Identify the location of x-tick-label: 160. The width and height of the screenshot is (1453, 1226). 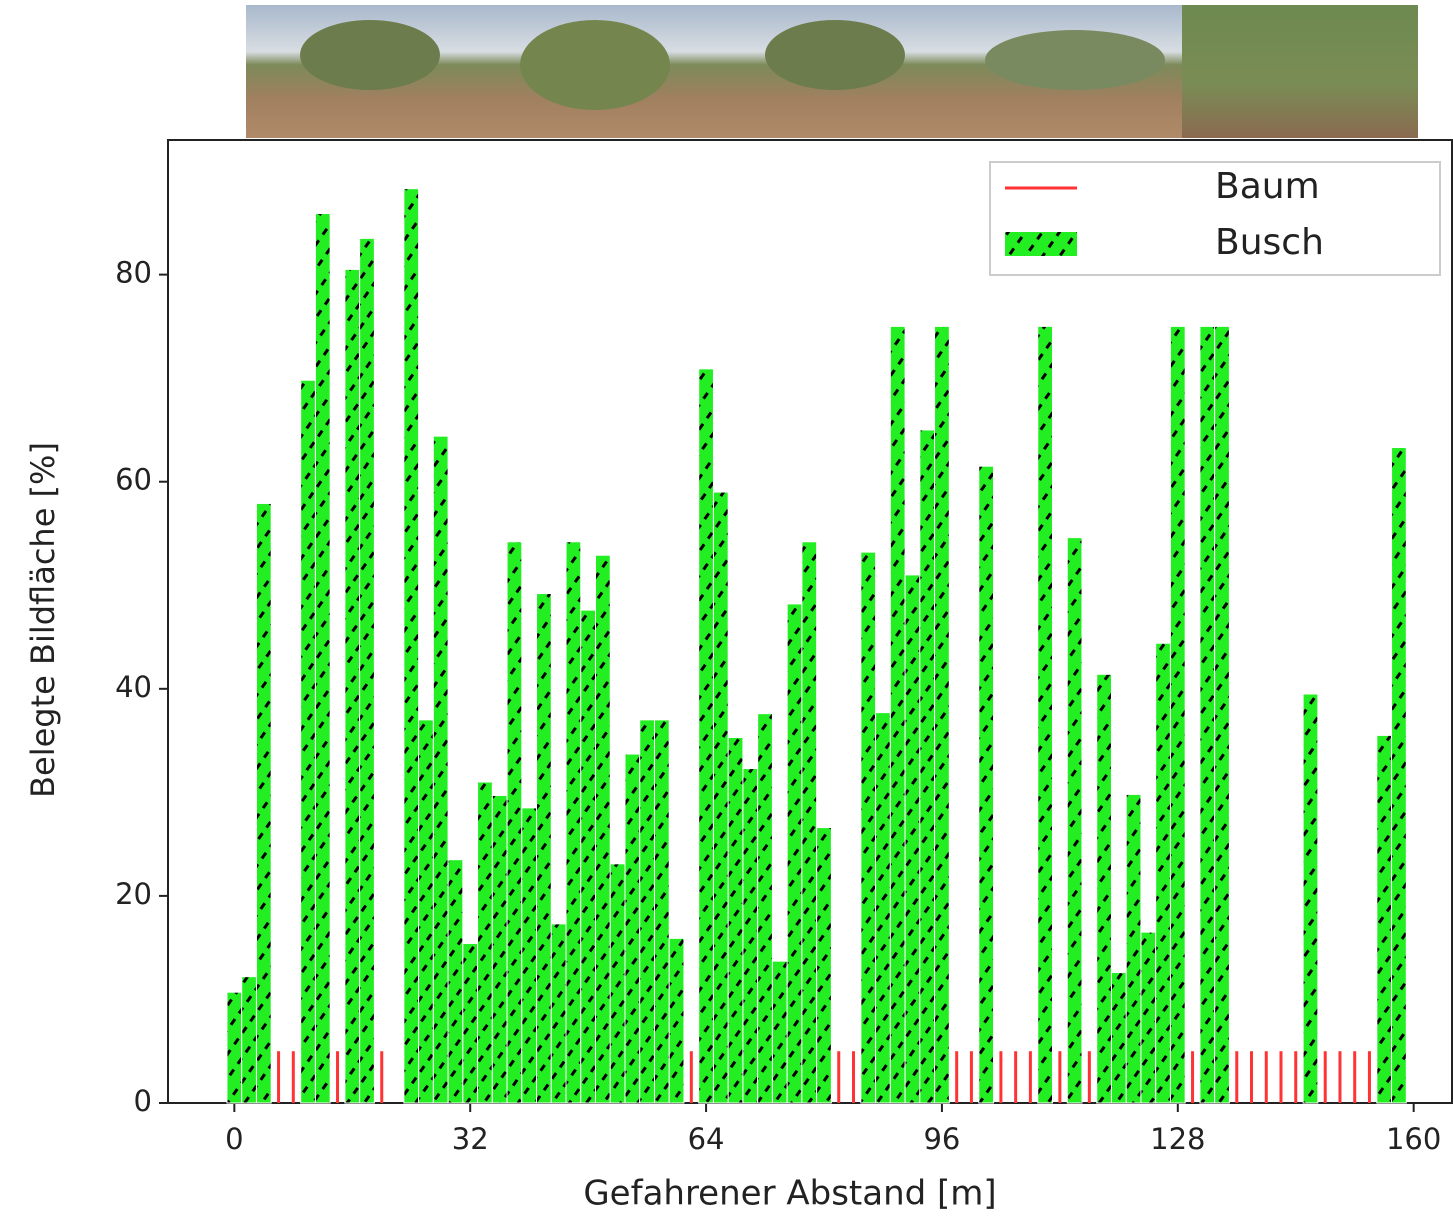
(1413, 1139).